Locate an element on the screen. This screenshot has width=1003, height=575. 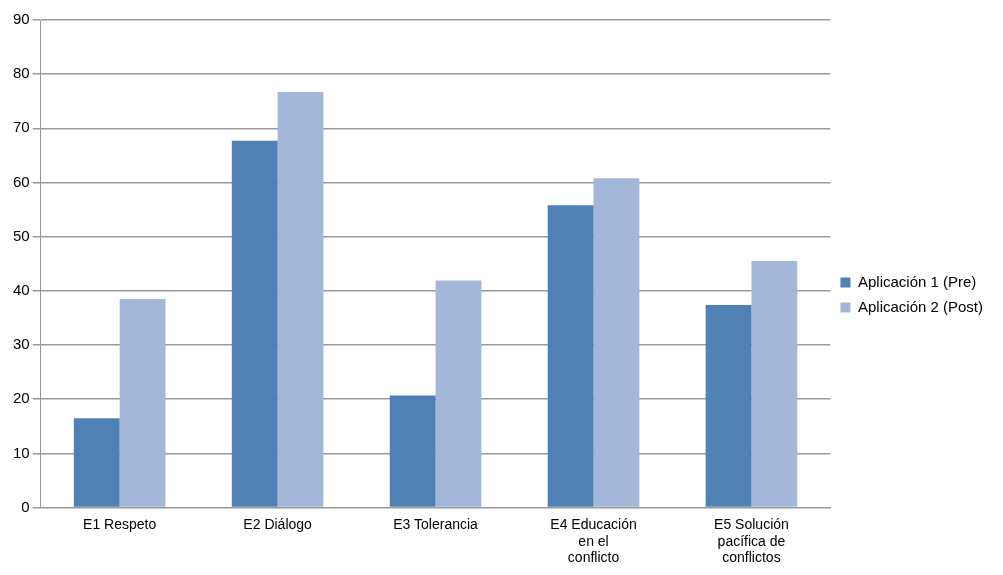
y-tick-label: 40 is located at coordinates (21, 290).